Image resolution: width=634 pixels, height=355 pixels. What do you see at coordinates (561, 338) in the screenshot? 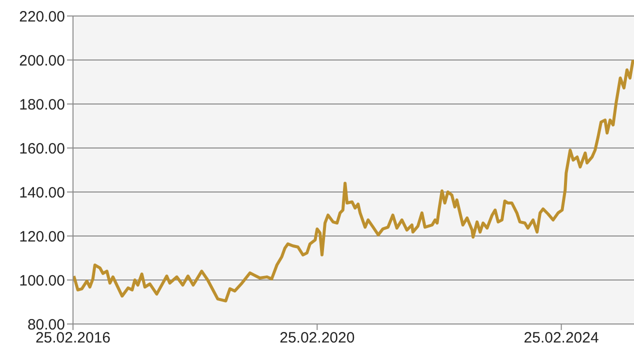
I see `x-tick-label: 25.02.2024` at bounding box center [561, 338].